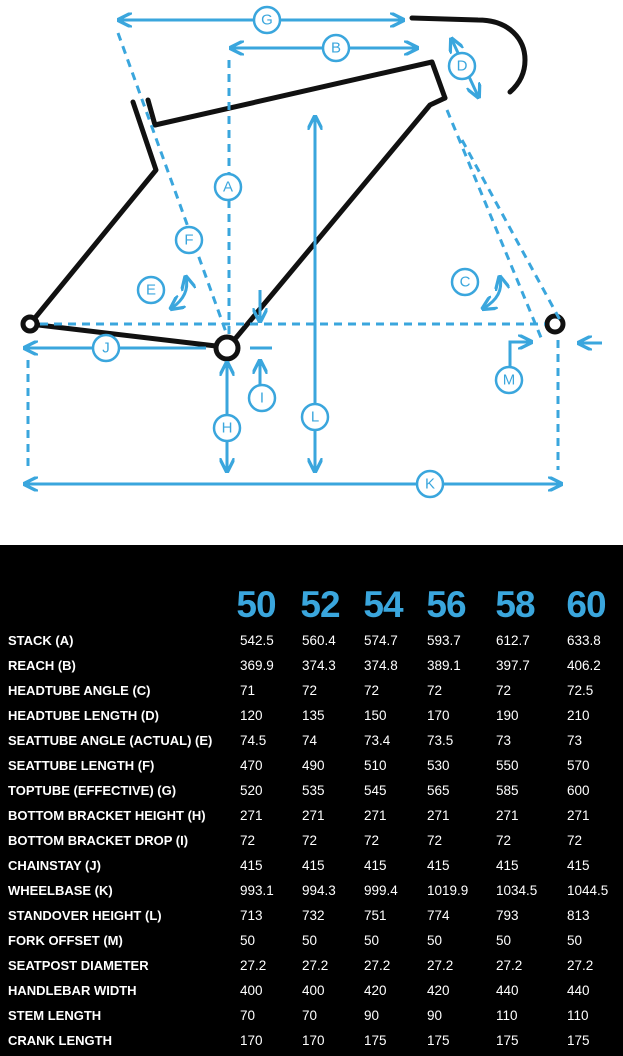 The width and height of the screenshot is (623, 1056). What do you see at coordinates (313, 915) in the screenshot?
I see `table-cell: 732` at bounding box center [313, 915].